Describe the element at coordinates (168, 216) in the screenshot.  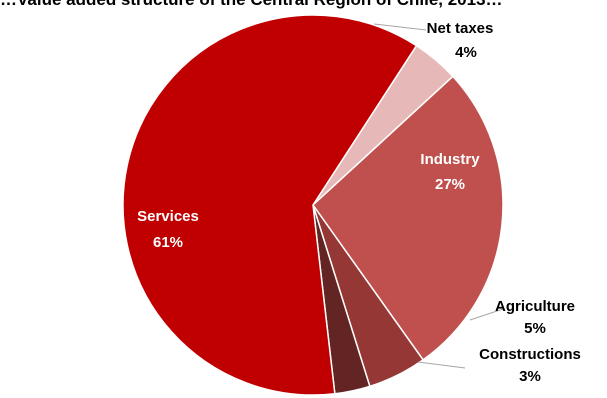
I see `slice-label-services: Services` at that location.